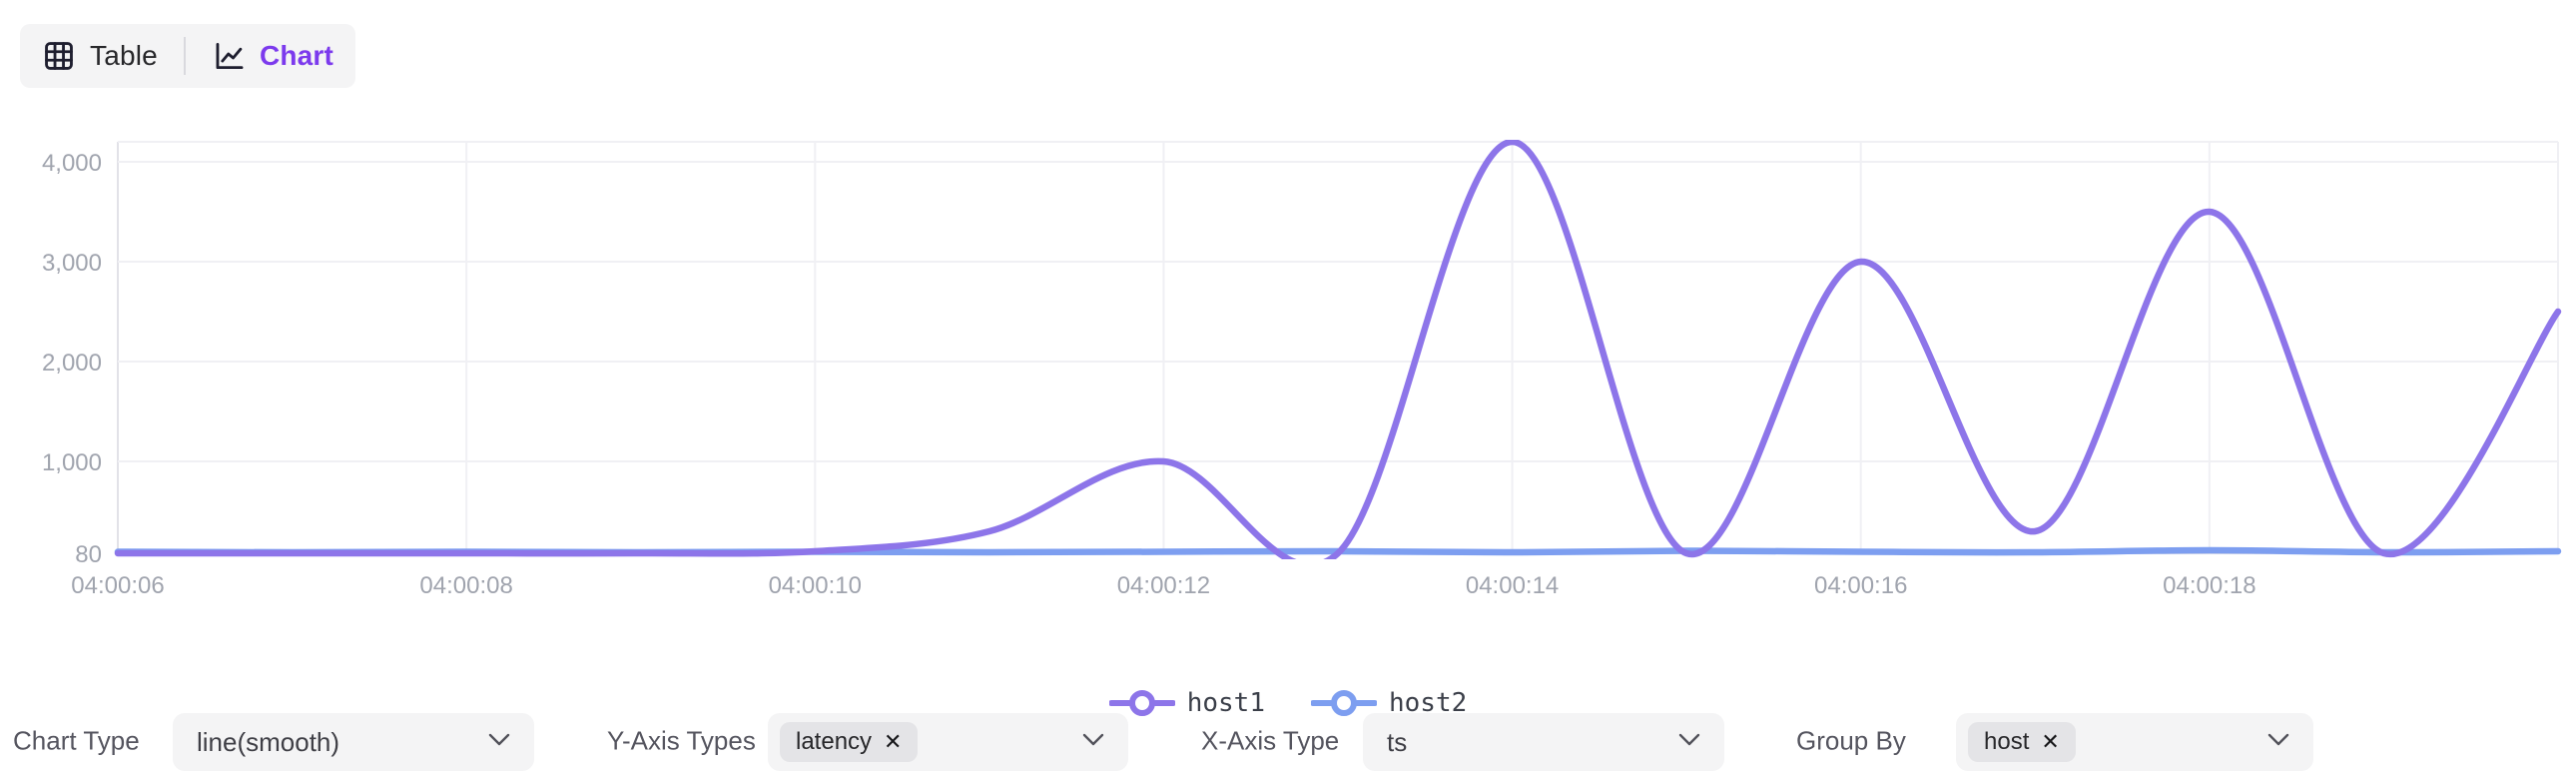  I want to click on toggle-divider, so click(184, 56).